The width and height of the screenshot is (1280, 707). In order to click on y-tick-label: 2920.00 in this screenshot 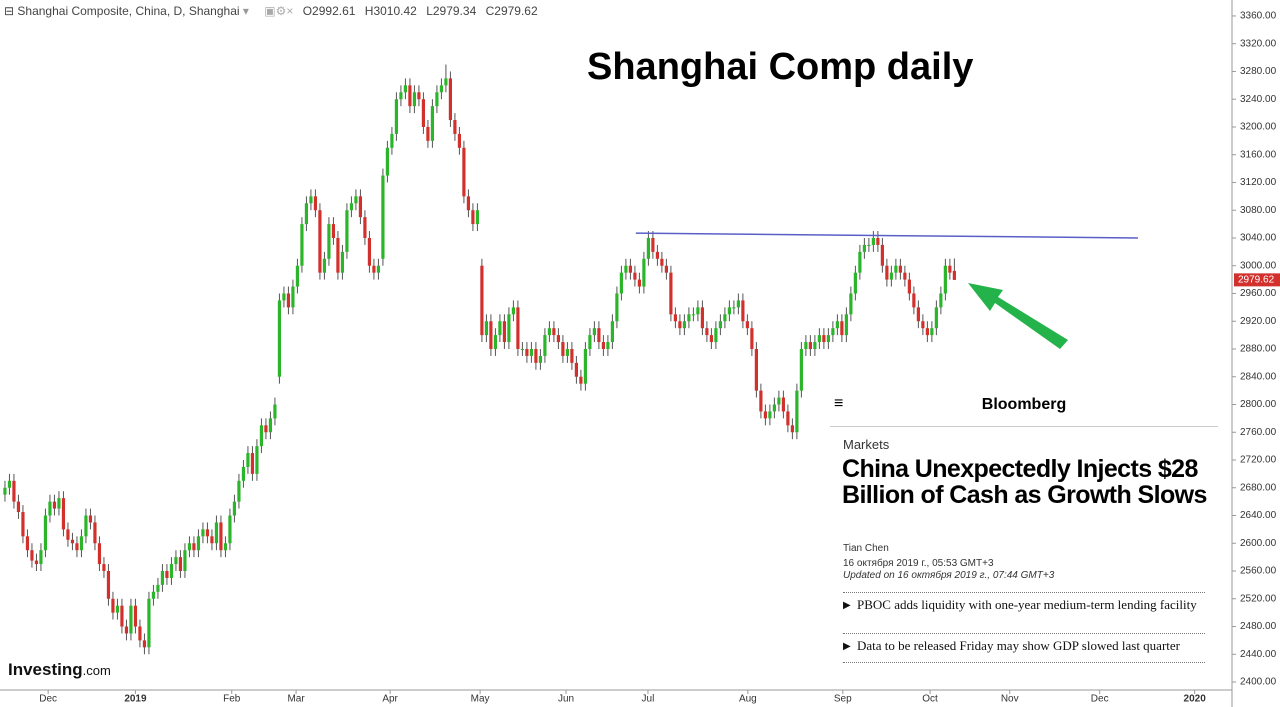, I will do `click(1258, 321)`.